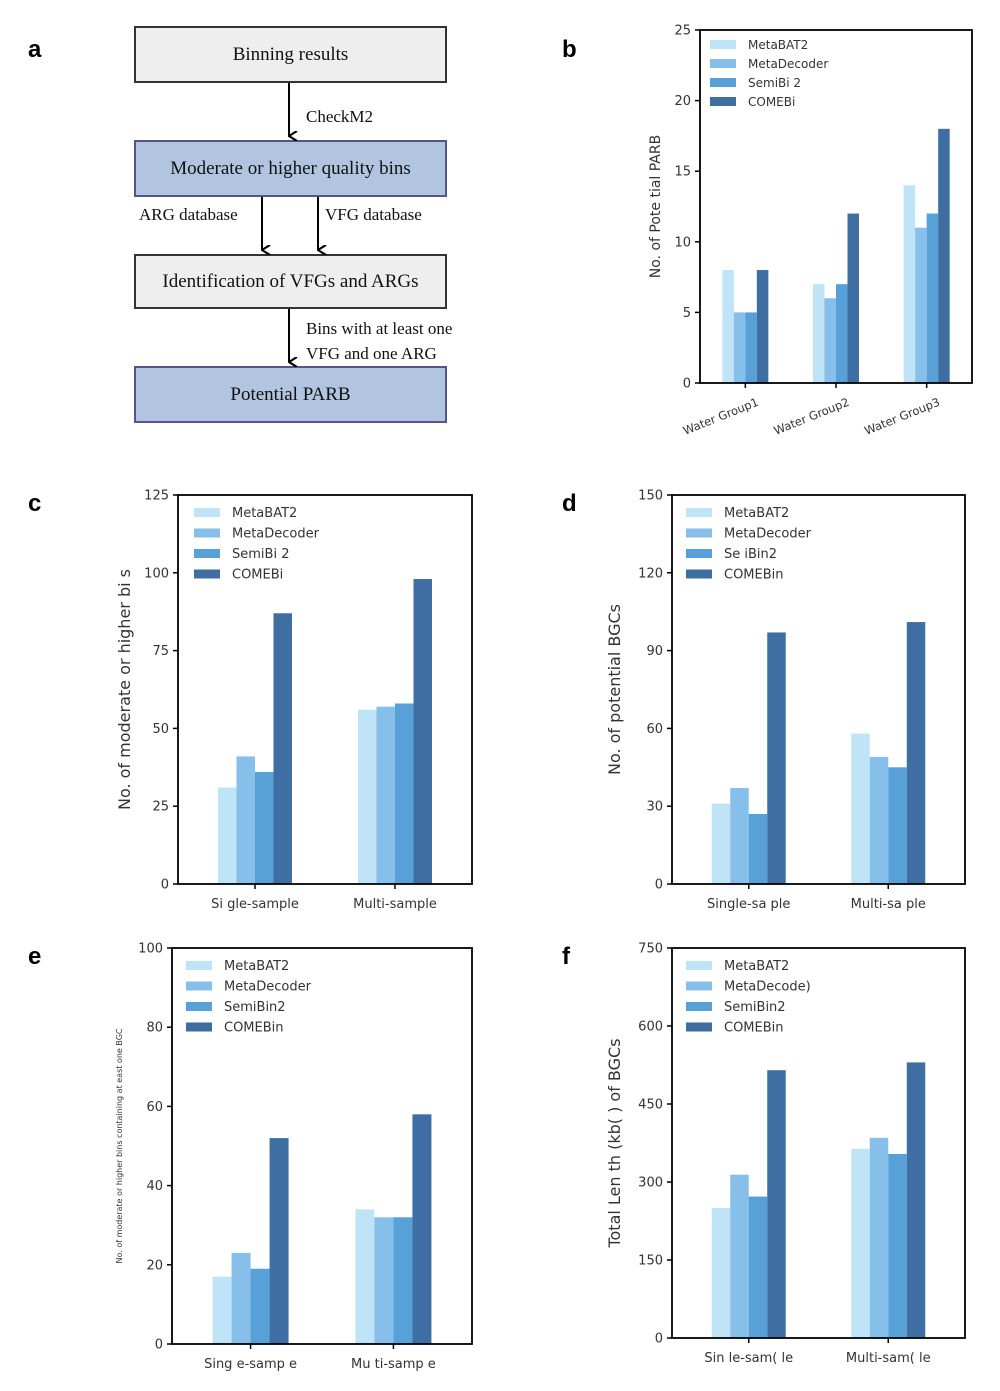 The height and width of the screenshot is (1391, 1000). Describe the element at coordinates (748, 904) in the screenshot. I see `x-tick-label: Single-sa ple` at that location.